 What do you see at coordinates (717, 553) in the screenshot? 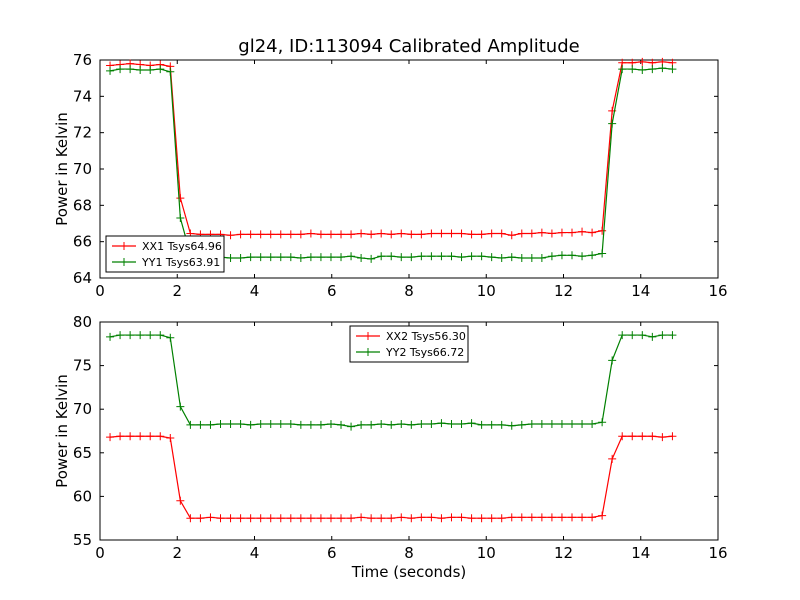
I see `x-tick-label: 16` at bounding box center [717, 553].